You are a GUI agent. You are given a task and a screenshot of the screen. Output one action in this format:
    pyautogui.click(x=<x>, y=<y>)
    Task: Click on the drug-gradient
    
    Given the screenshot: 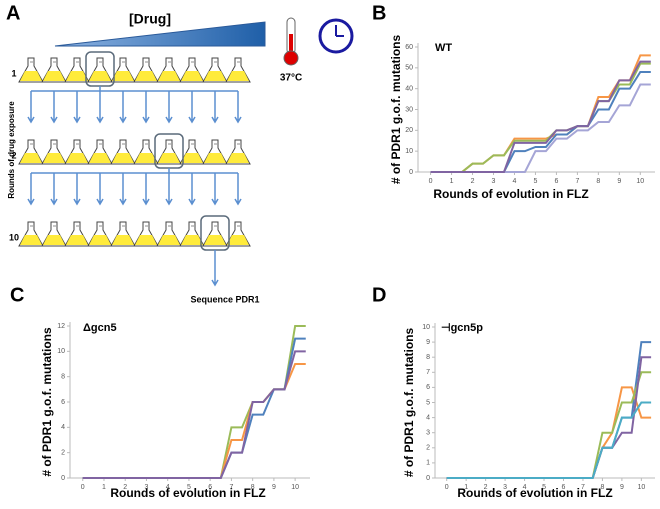 What is the action you would take?
    pyautogui.click(x=160, y=34)
    